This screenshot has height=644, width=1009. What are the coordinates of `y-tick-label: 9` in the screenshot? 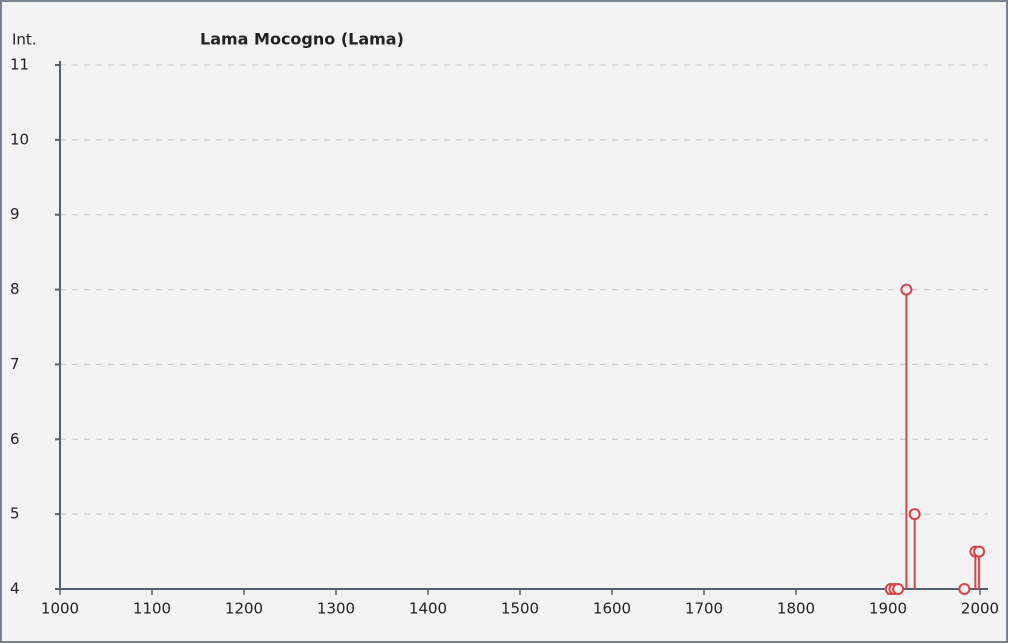 It's located at (15, 214).